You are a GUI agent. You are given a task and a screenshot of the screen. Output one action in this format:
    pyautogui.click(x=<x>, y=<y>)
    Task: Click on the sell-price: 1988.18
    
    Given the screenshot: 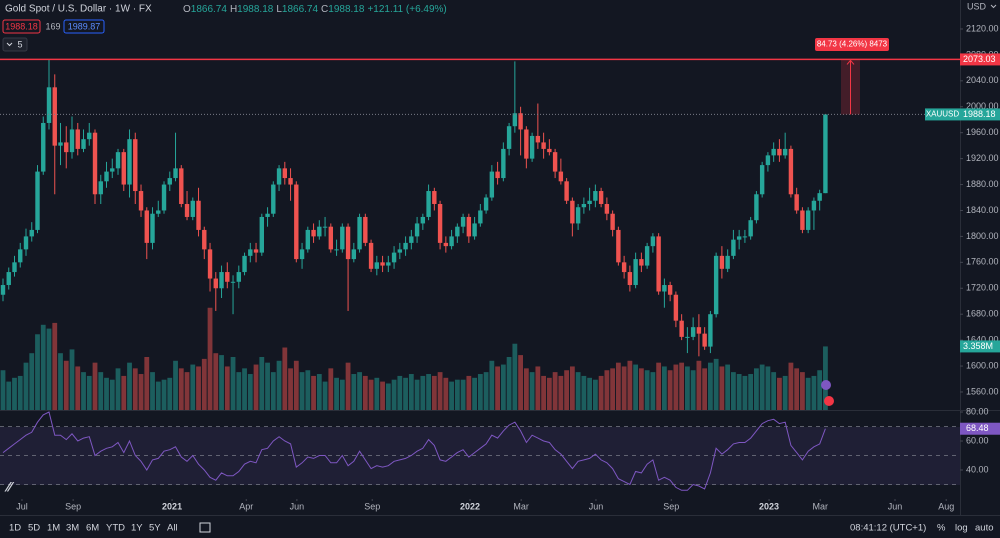 What is the action you would take?
    pyautogui.click(x=21, y=26)
    